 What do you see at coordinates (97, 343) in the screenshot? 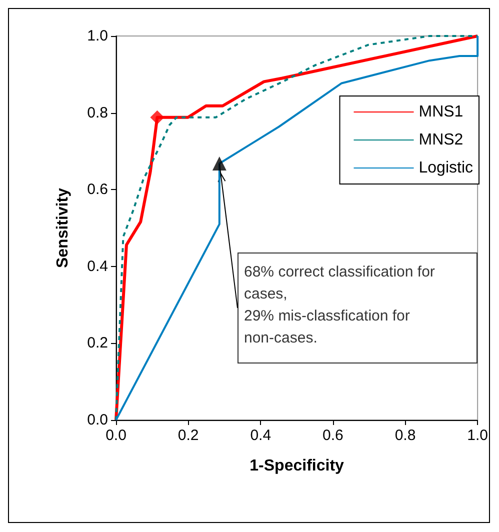
I see `y-tick-label: 0.2` at bounding box center [97, 343].